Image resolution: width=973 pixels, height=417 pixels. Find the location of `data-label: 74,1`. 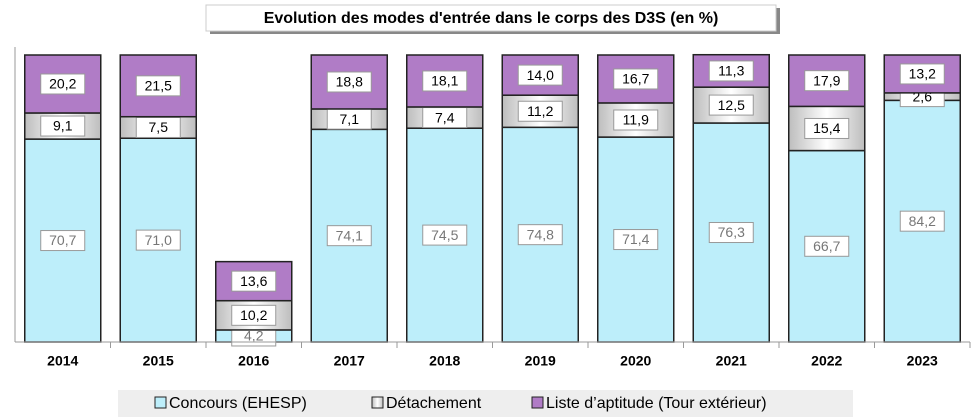

data-label: 74,1 is located at coordinates (349, 235).